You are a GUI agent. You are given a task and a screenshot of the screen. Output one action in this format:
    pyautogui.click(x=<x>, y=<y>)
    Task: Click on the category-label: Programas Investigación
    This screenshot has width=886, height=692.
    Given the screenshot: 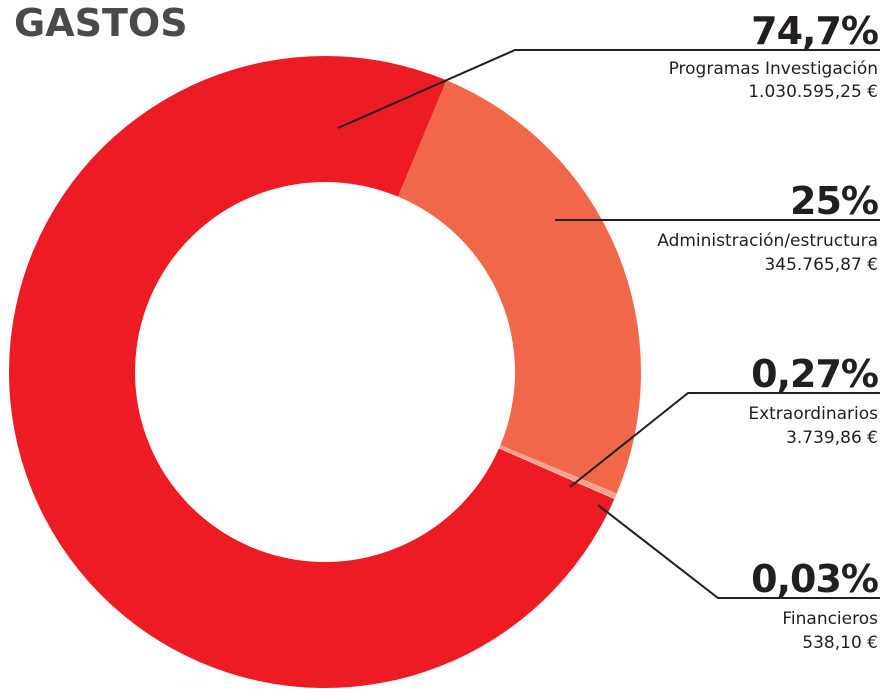 What is the action you would take?
    pyautogui.click(x=773, y=69)
    